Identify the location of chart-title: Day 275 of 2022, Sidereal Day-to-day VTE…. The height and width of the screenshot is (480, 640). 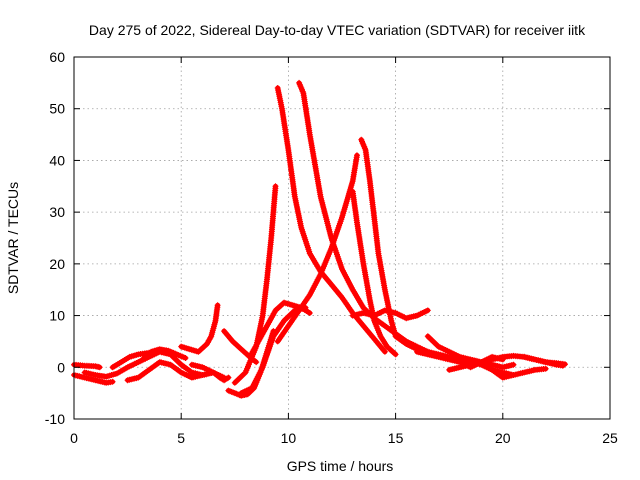
(337, 30).